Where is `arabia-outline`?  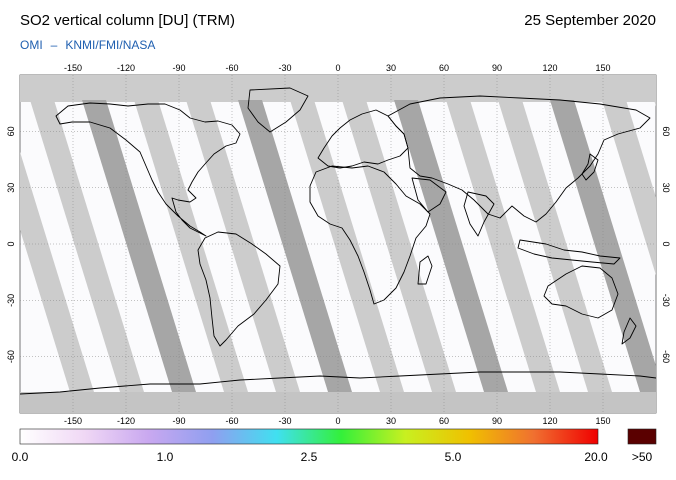
arabia-outline is located at coordinates (429, 195).